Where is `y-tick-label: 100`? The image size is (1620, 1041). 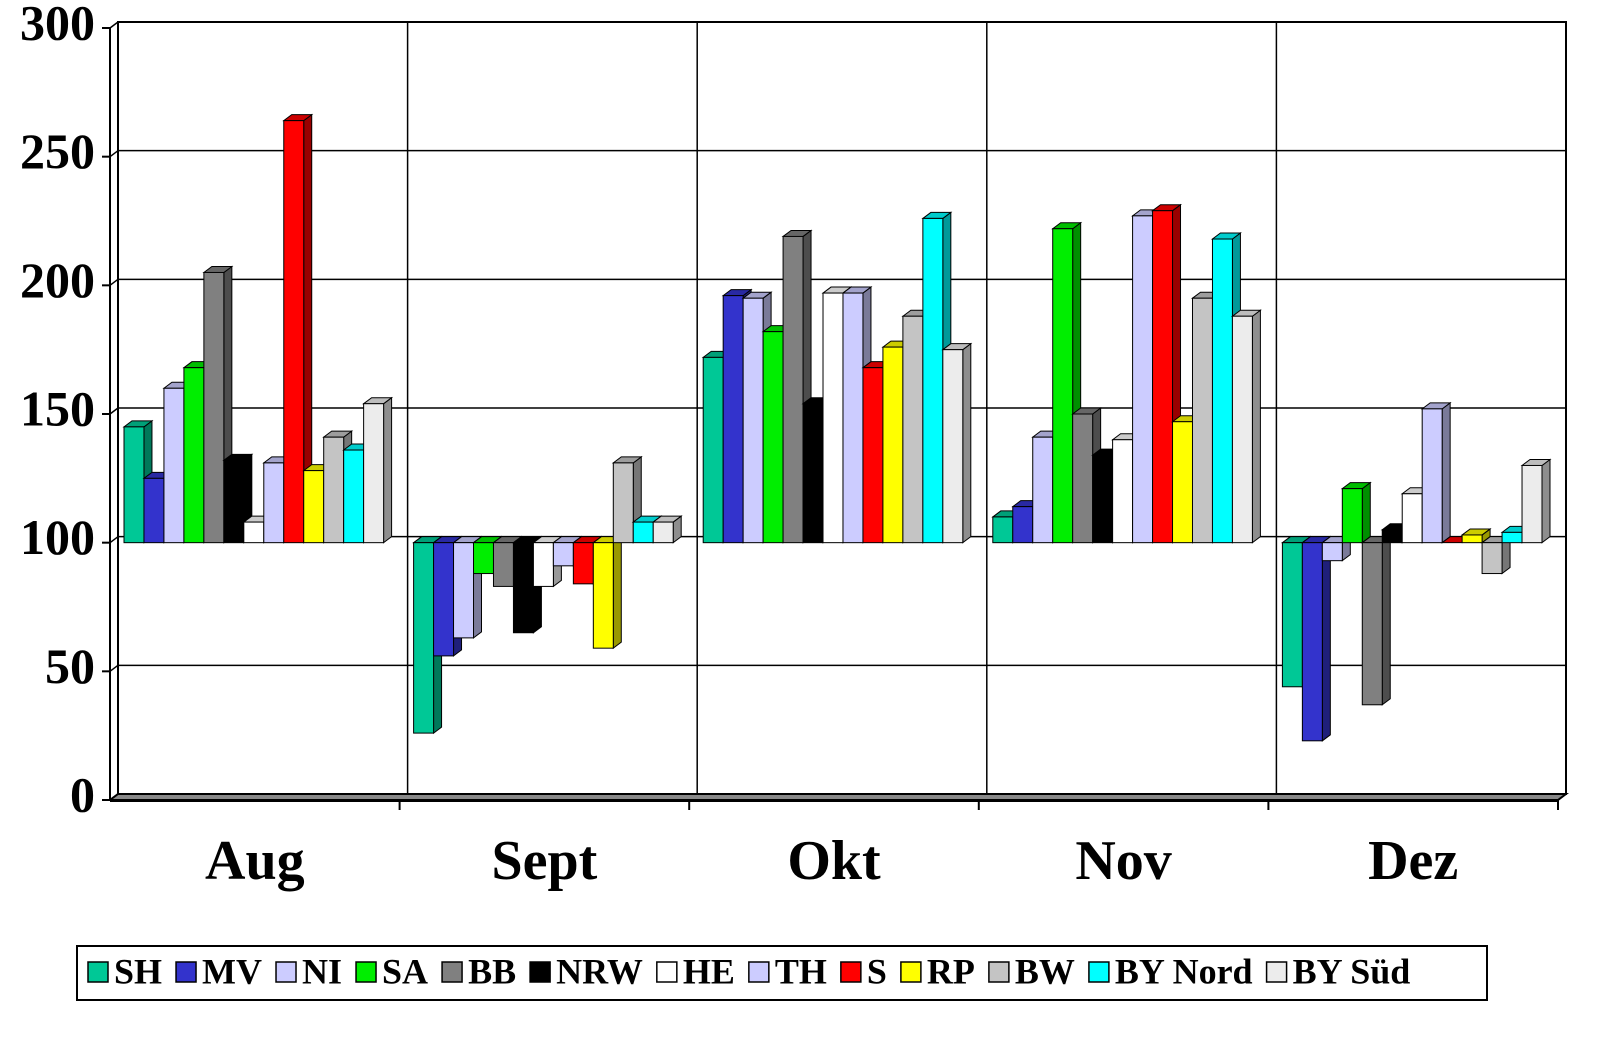 y-tick-label: 100 is located at coordinates (57, 537).